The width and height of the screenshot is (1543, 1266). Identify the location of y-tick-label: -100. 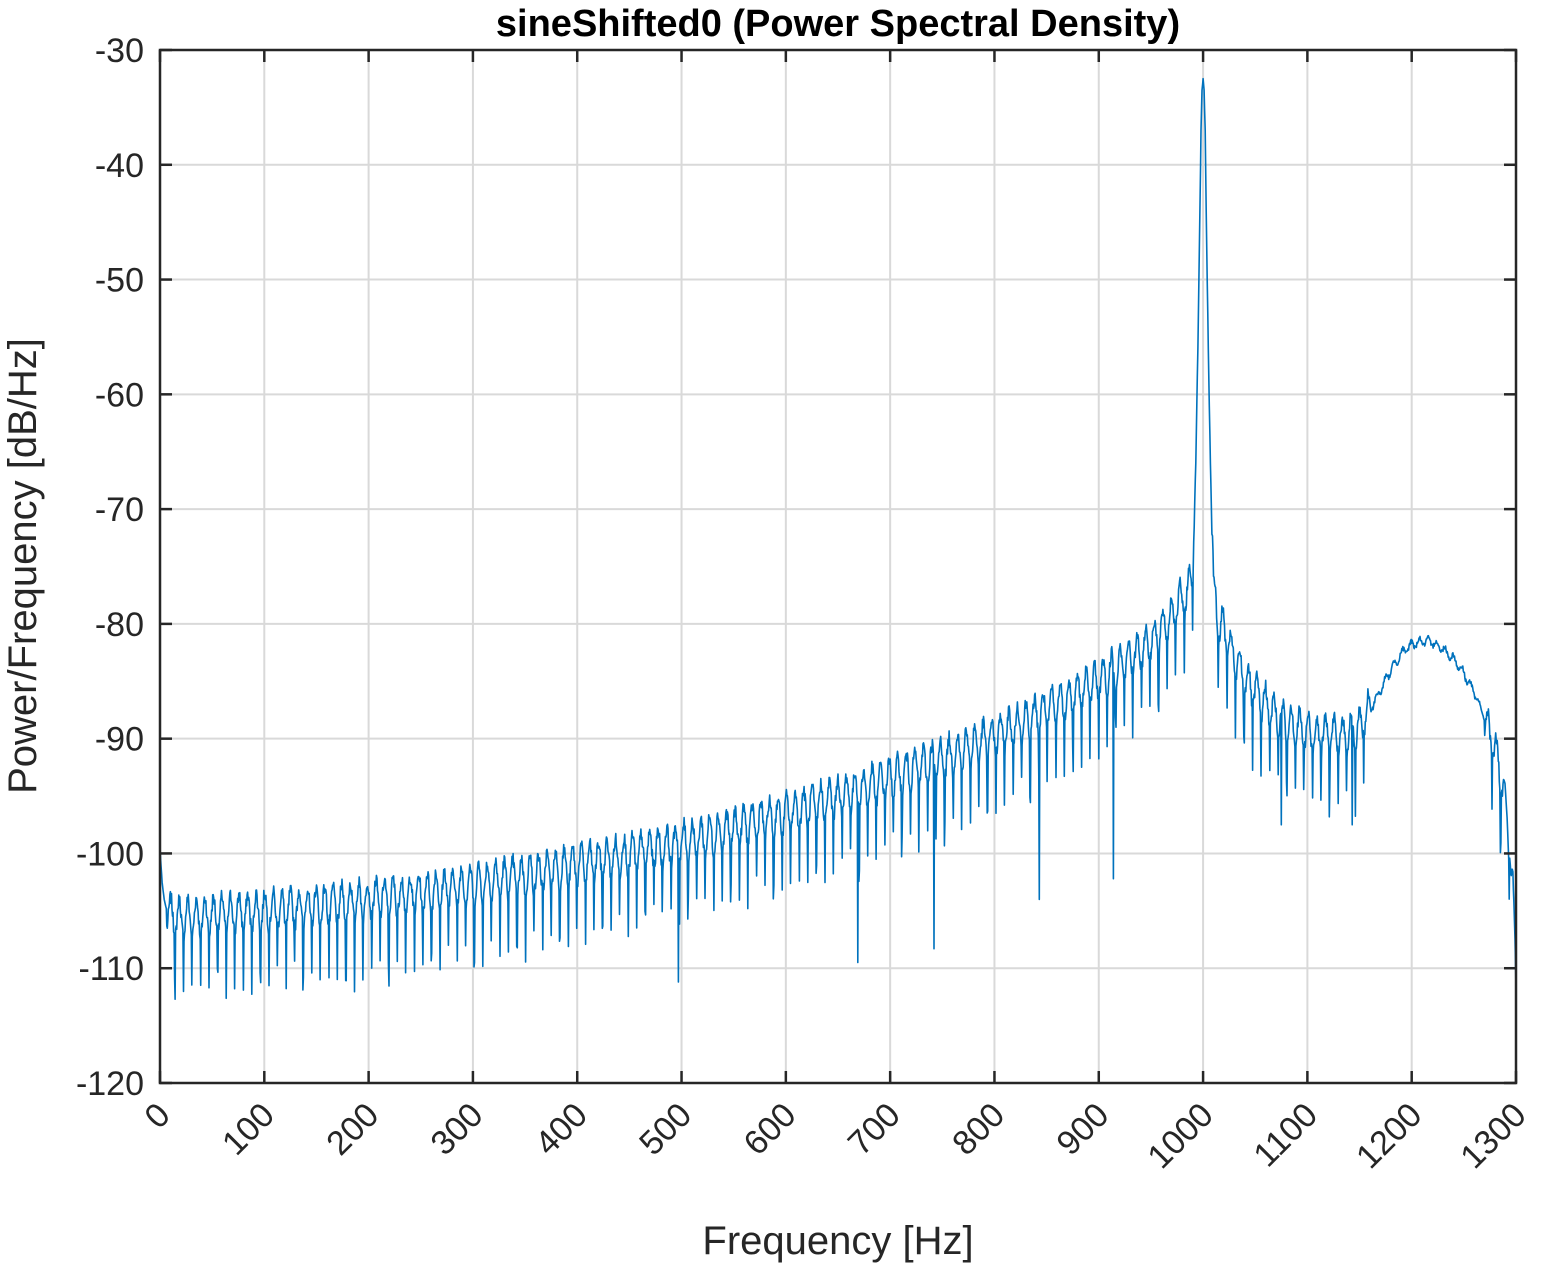
(110, 854).